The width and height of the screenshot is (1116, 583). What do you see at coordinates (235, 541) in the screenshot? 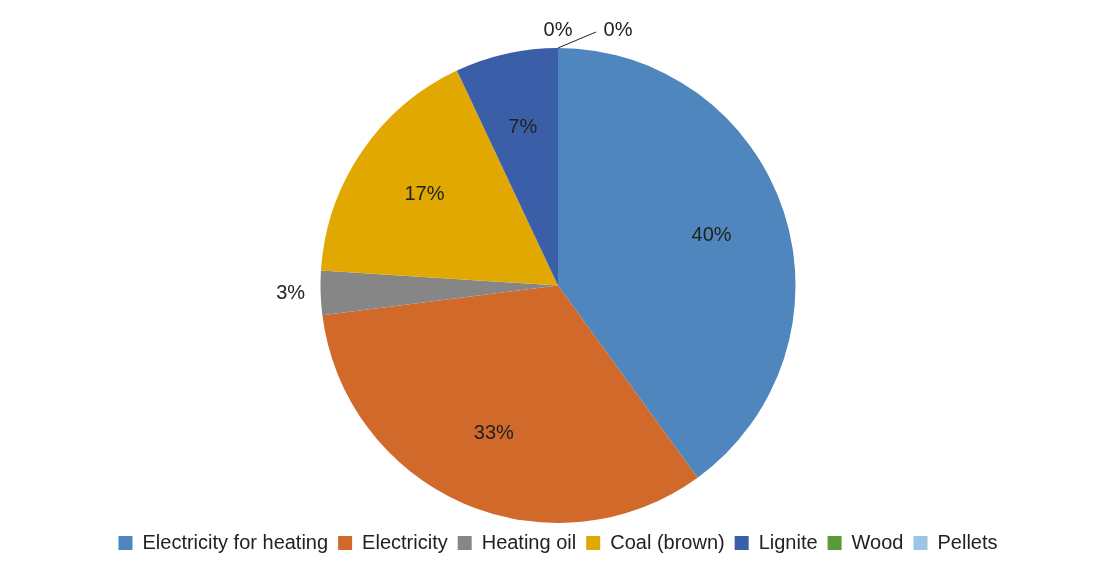
I see `legend-label: Electricity for heating` at bounding box center [235, 541].